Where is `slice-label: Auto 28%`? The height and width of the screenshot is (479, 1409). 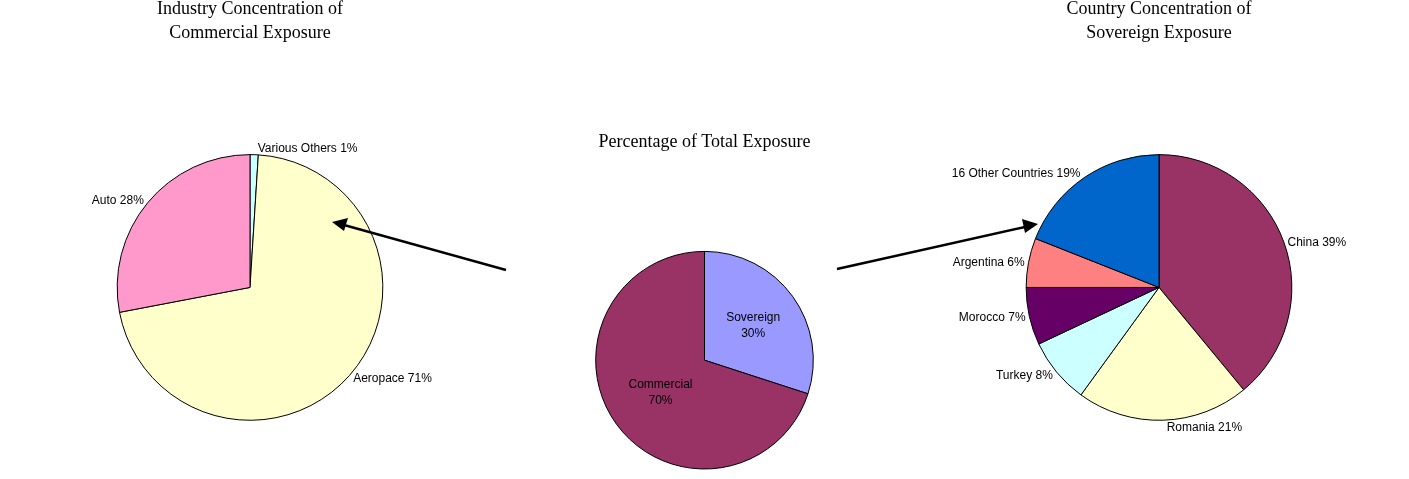
slice-label: Auto 28% is located at coordinates (118, 199).